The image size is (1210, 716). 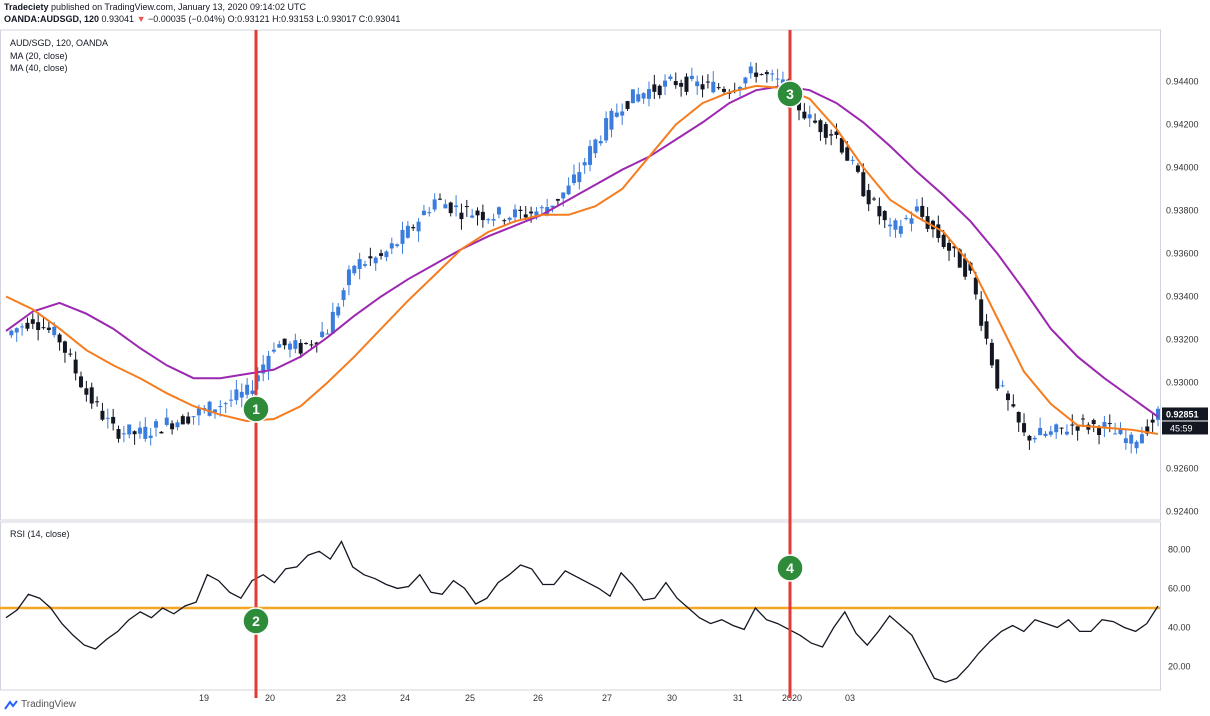 I want to click on rsi-y-tick-label: 80.00, so click(x=1179, y=549).